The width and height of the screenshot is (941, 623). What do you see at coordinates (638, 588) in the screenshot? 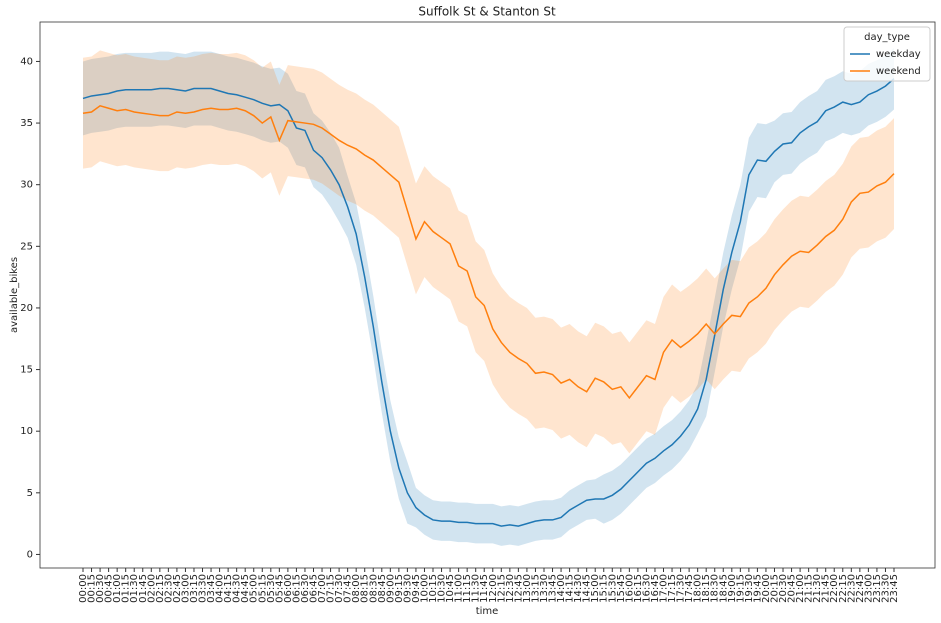
I see `x-tick-label: 16:15` at bounding box center [638, 588].